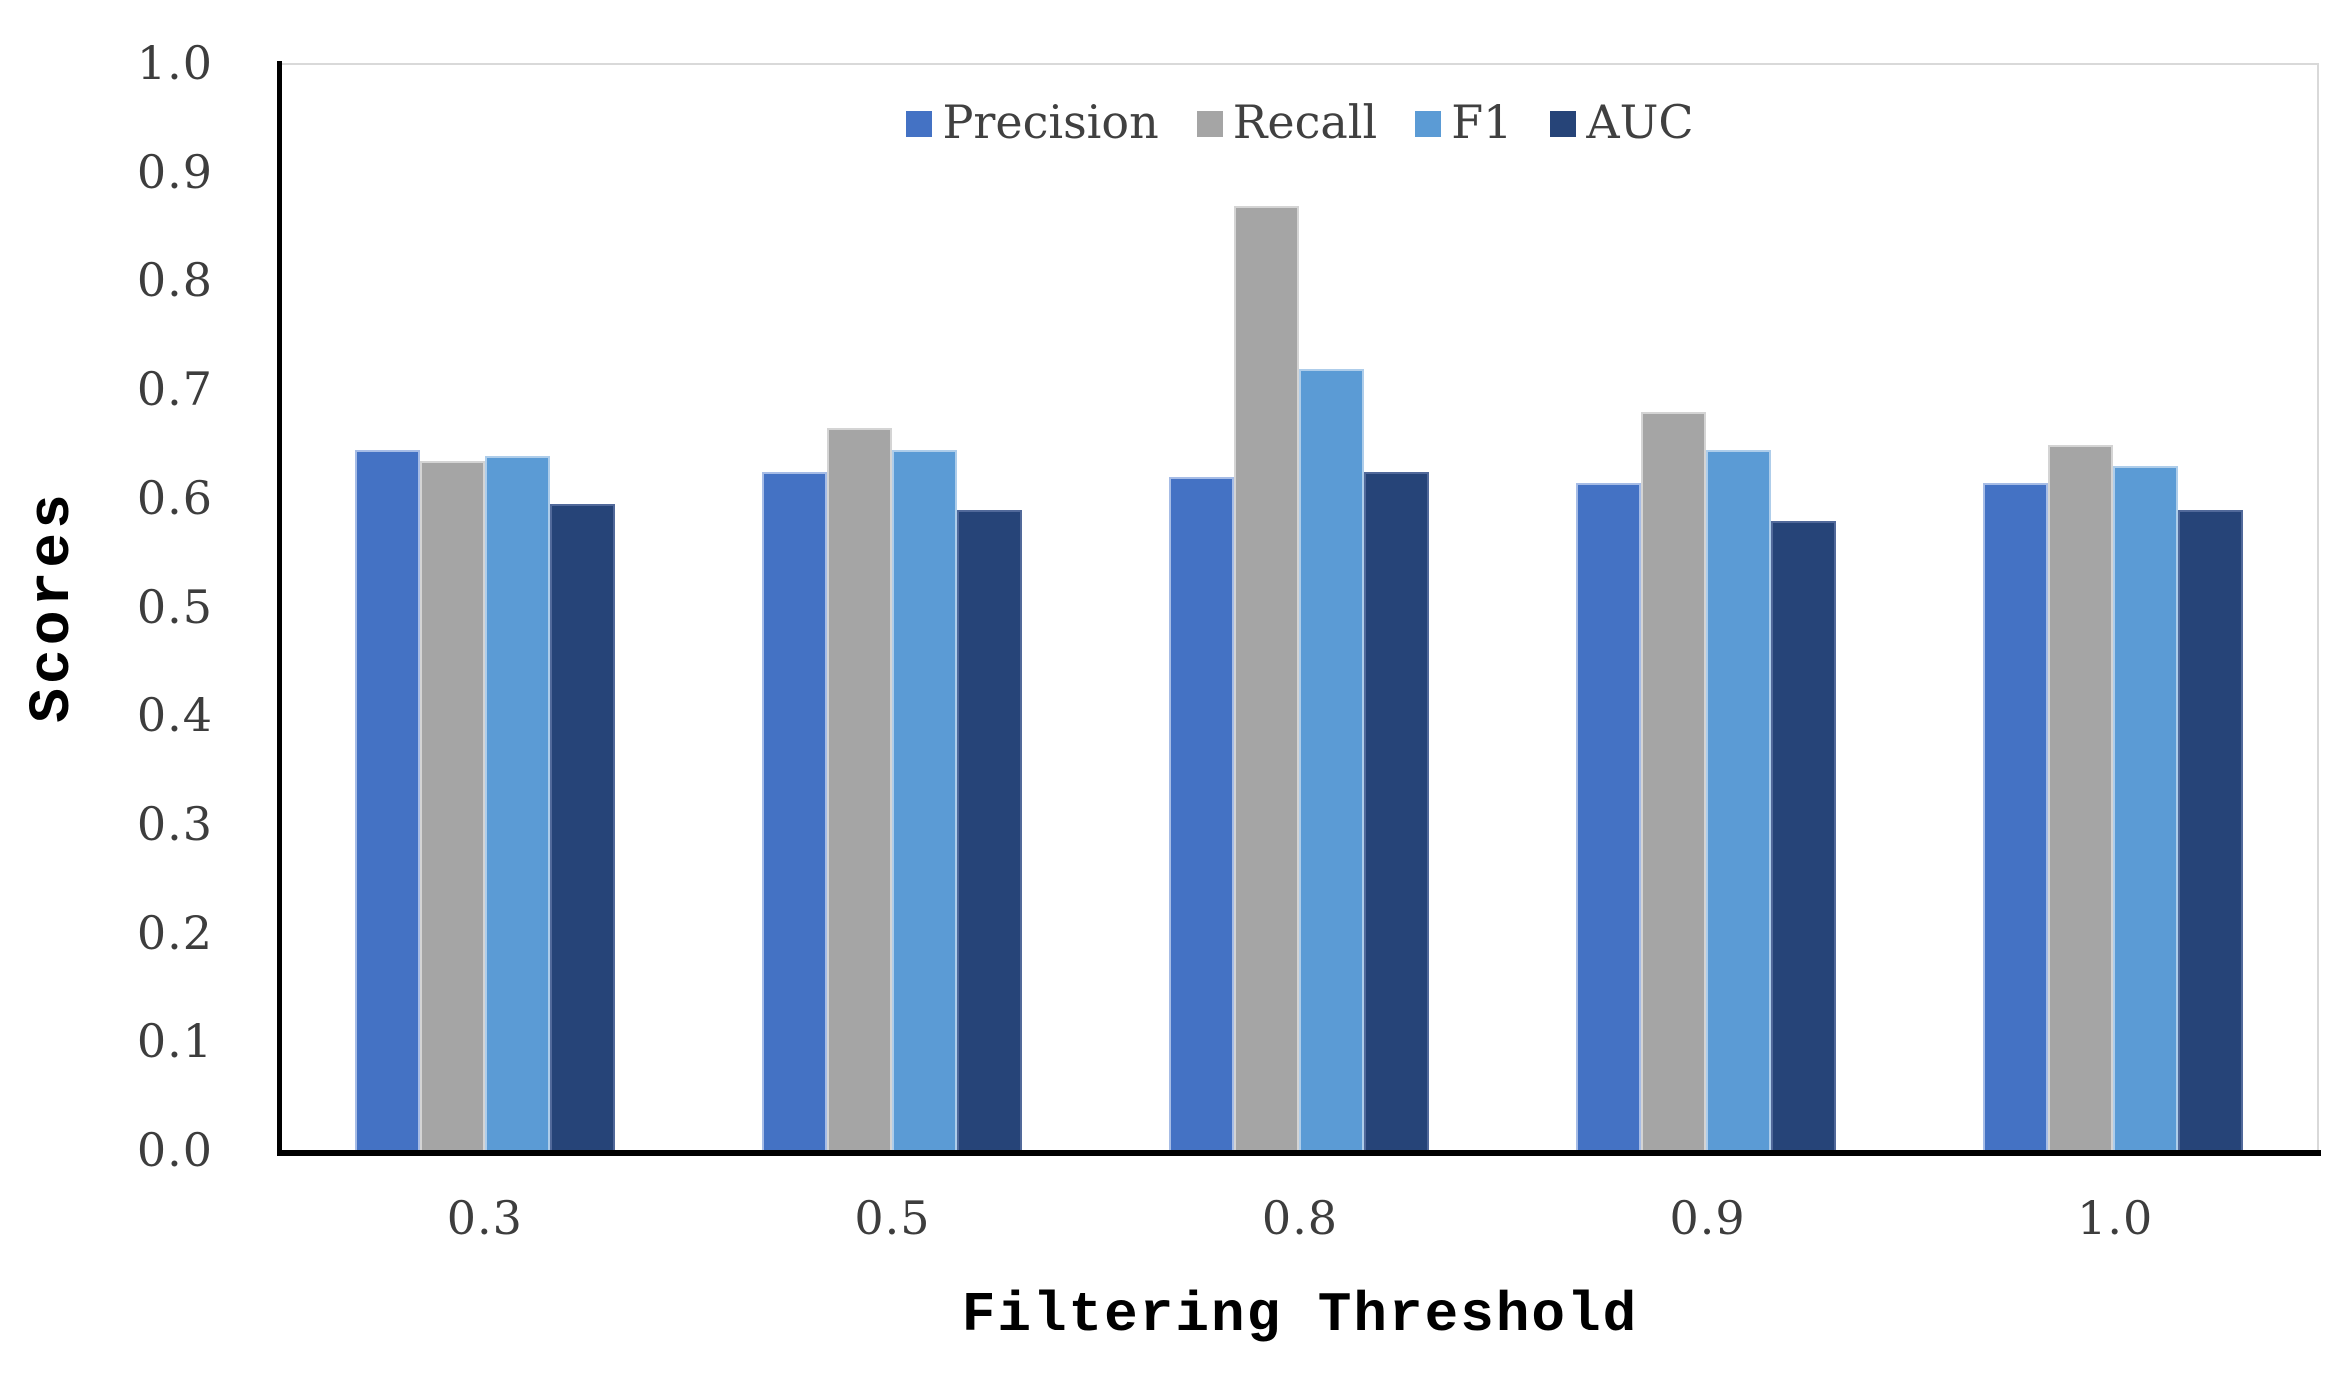 Image resolution: width=2341 pixels, height=1379 pixels. I want to click on legend-item-f1: F1, so click(1463, 122).